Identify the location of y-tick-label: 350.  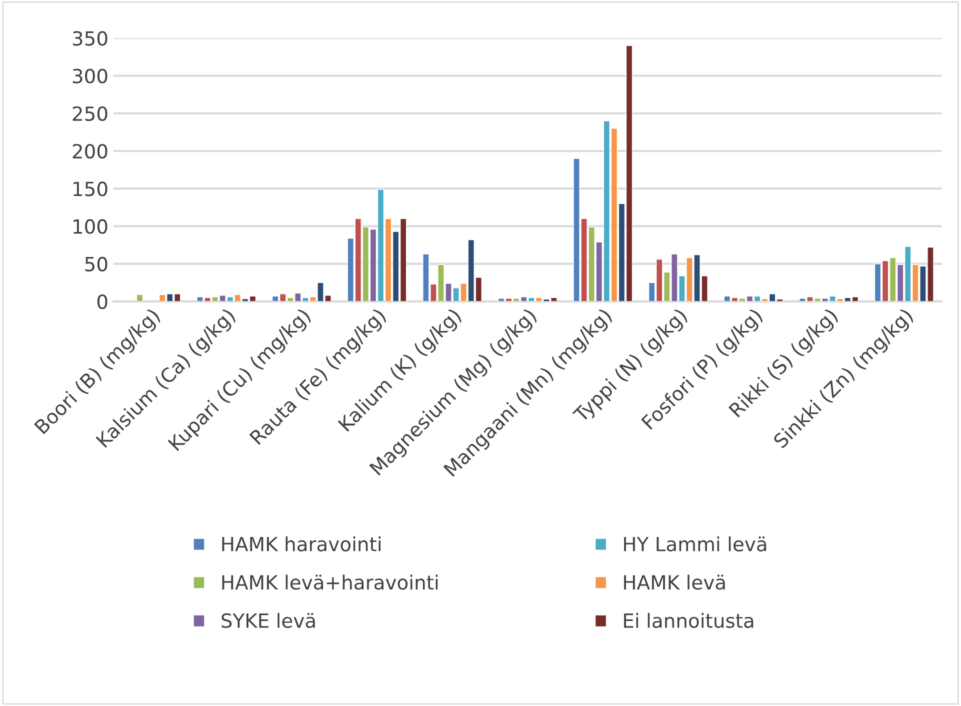
(90, 38).